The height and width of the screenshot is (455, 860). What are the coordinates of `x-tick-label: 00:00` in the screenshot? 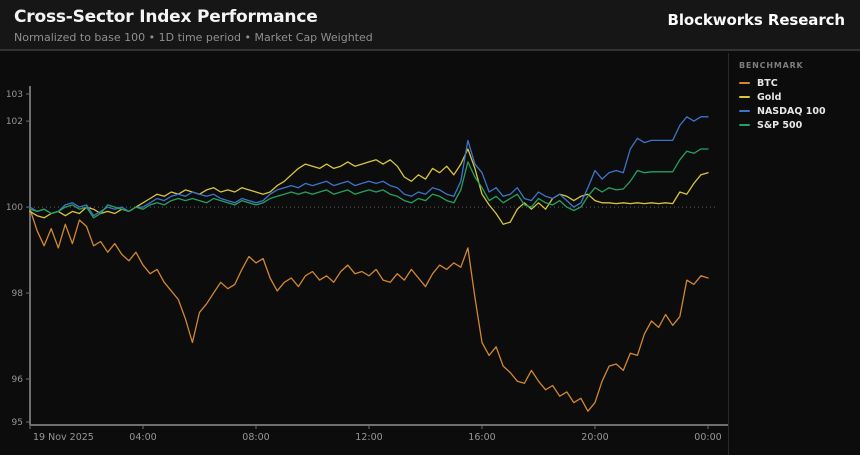 It's located at (707, 437).